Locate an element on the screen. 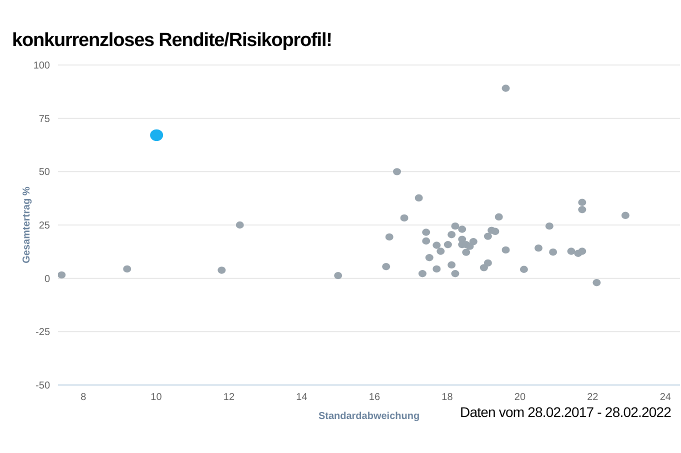 This screenshot has height=453, width=681. x-tick-label: 8 is located at coordinates (83, 398).